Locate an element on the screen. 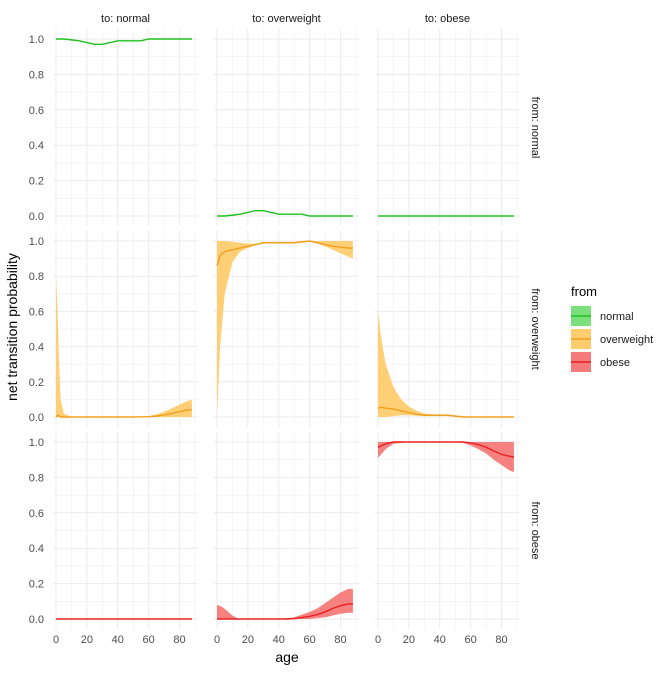 The image size is (672, 677). y-axis-label: net transition probability is located at coordinates (12, 327).